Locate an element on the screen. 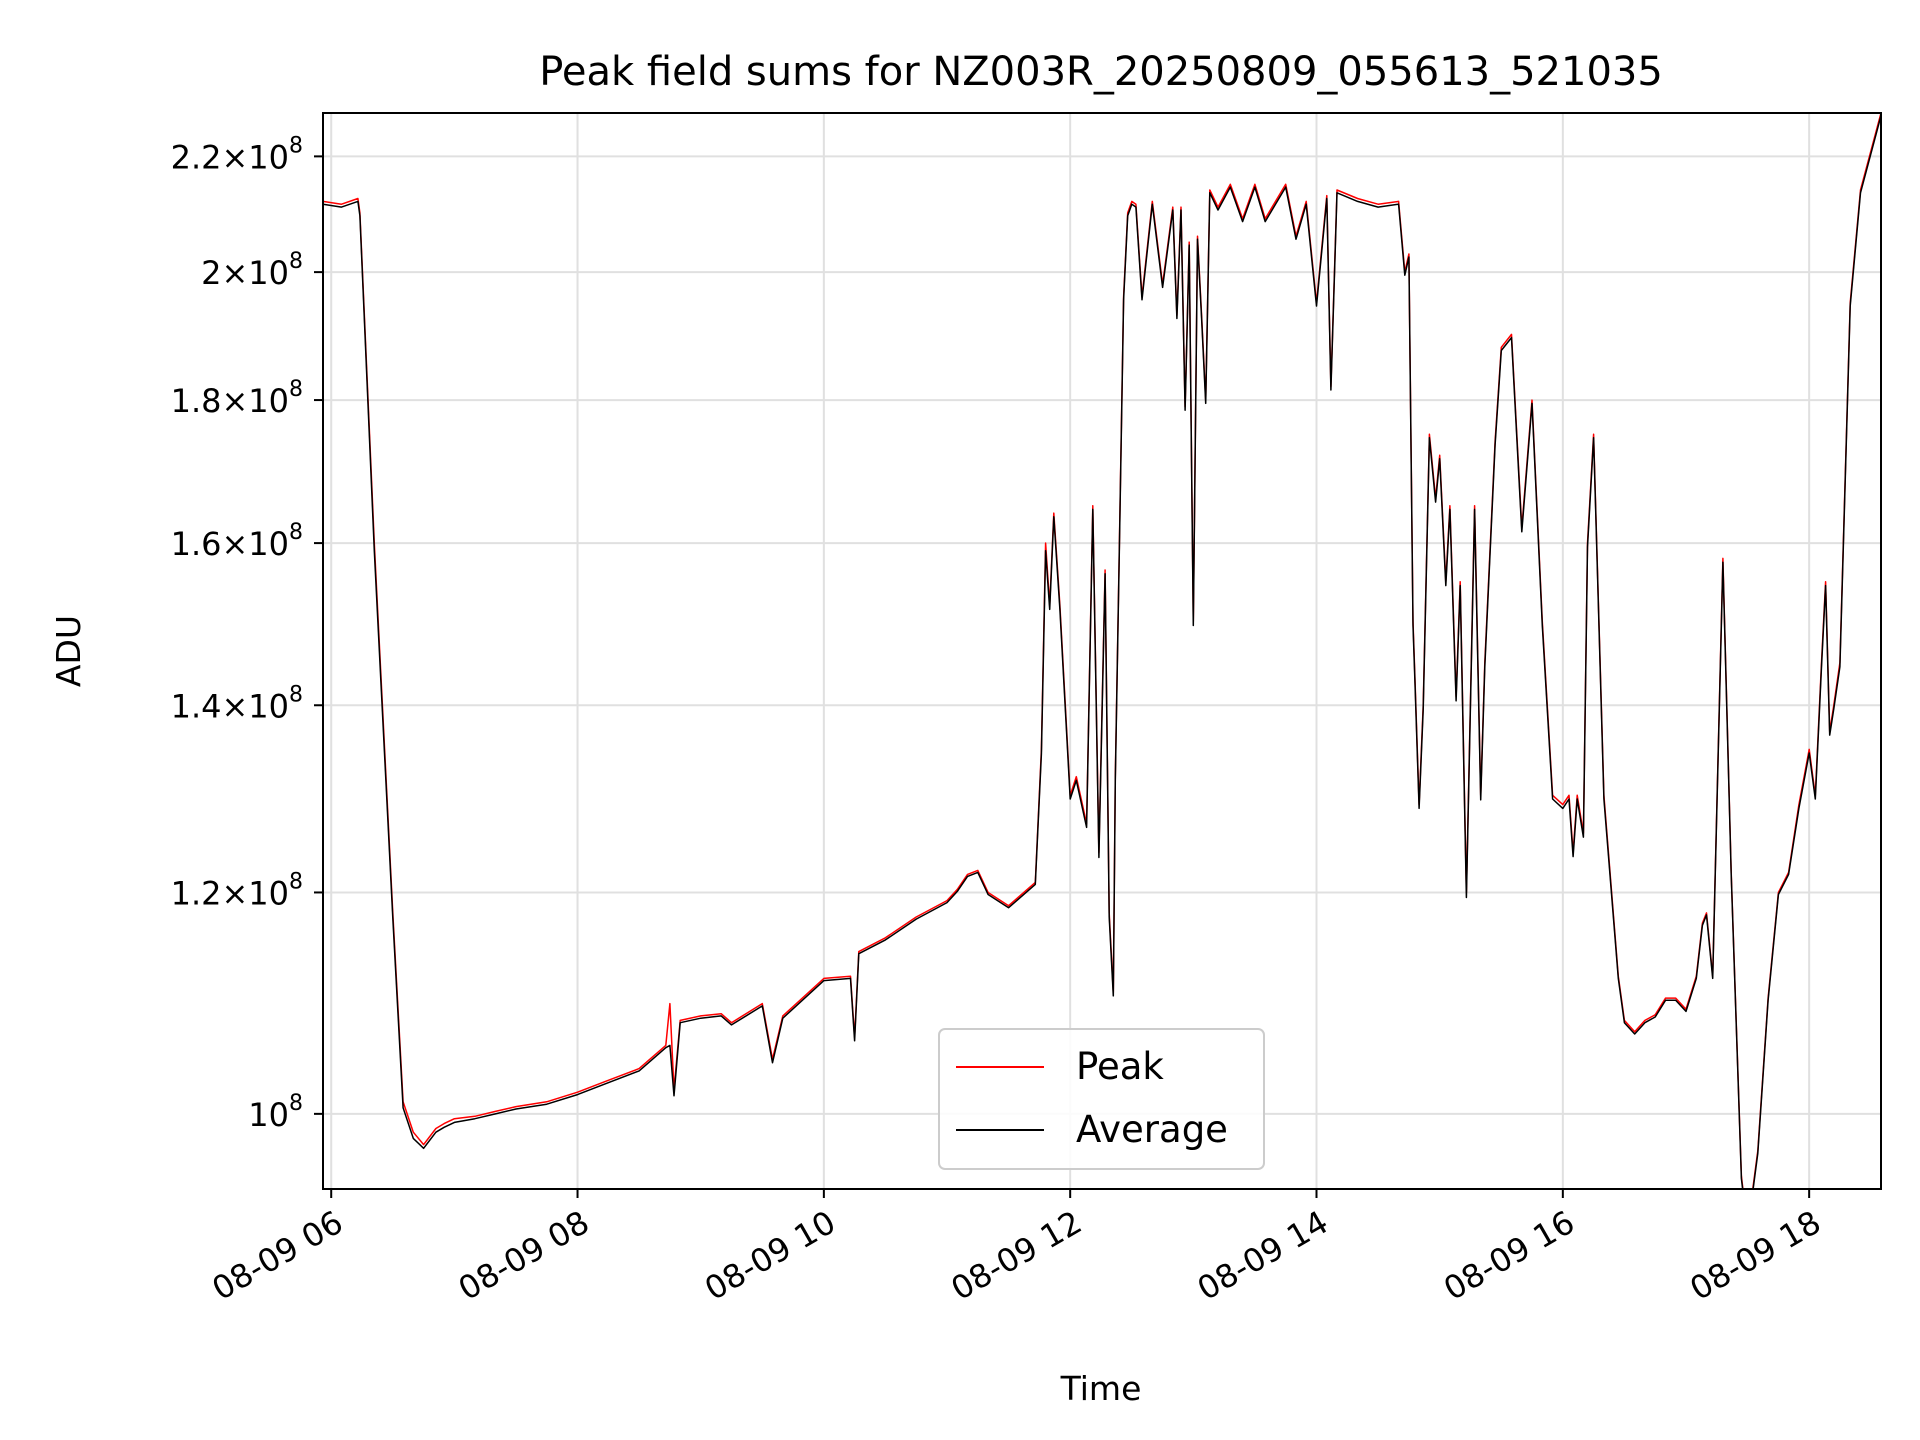 The width and height of the screenshot is (1920, 1440). y-tick-label: 1.8×108 is located at coordinates (237, 398).